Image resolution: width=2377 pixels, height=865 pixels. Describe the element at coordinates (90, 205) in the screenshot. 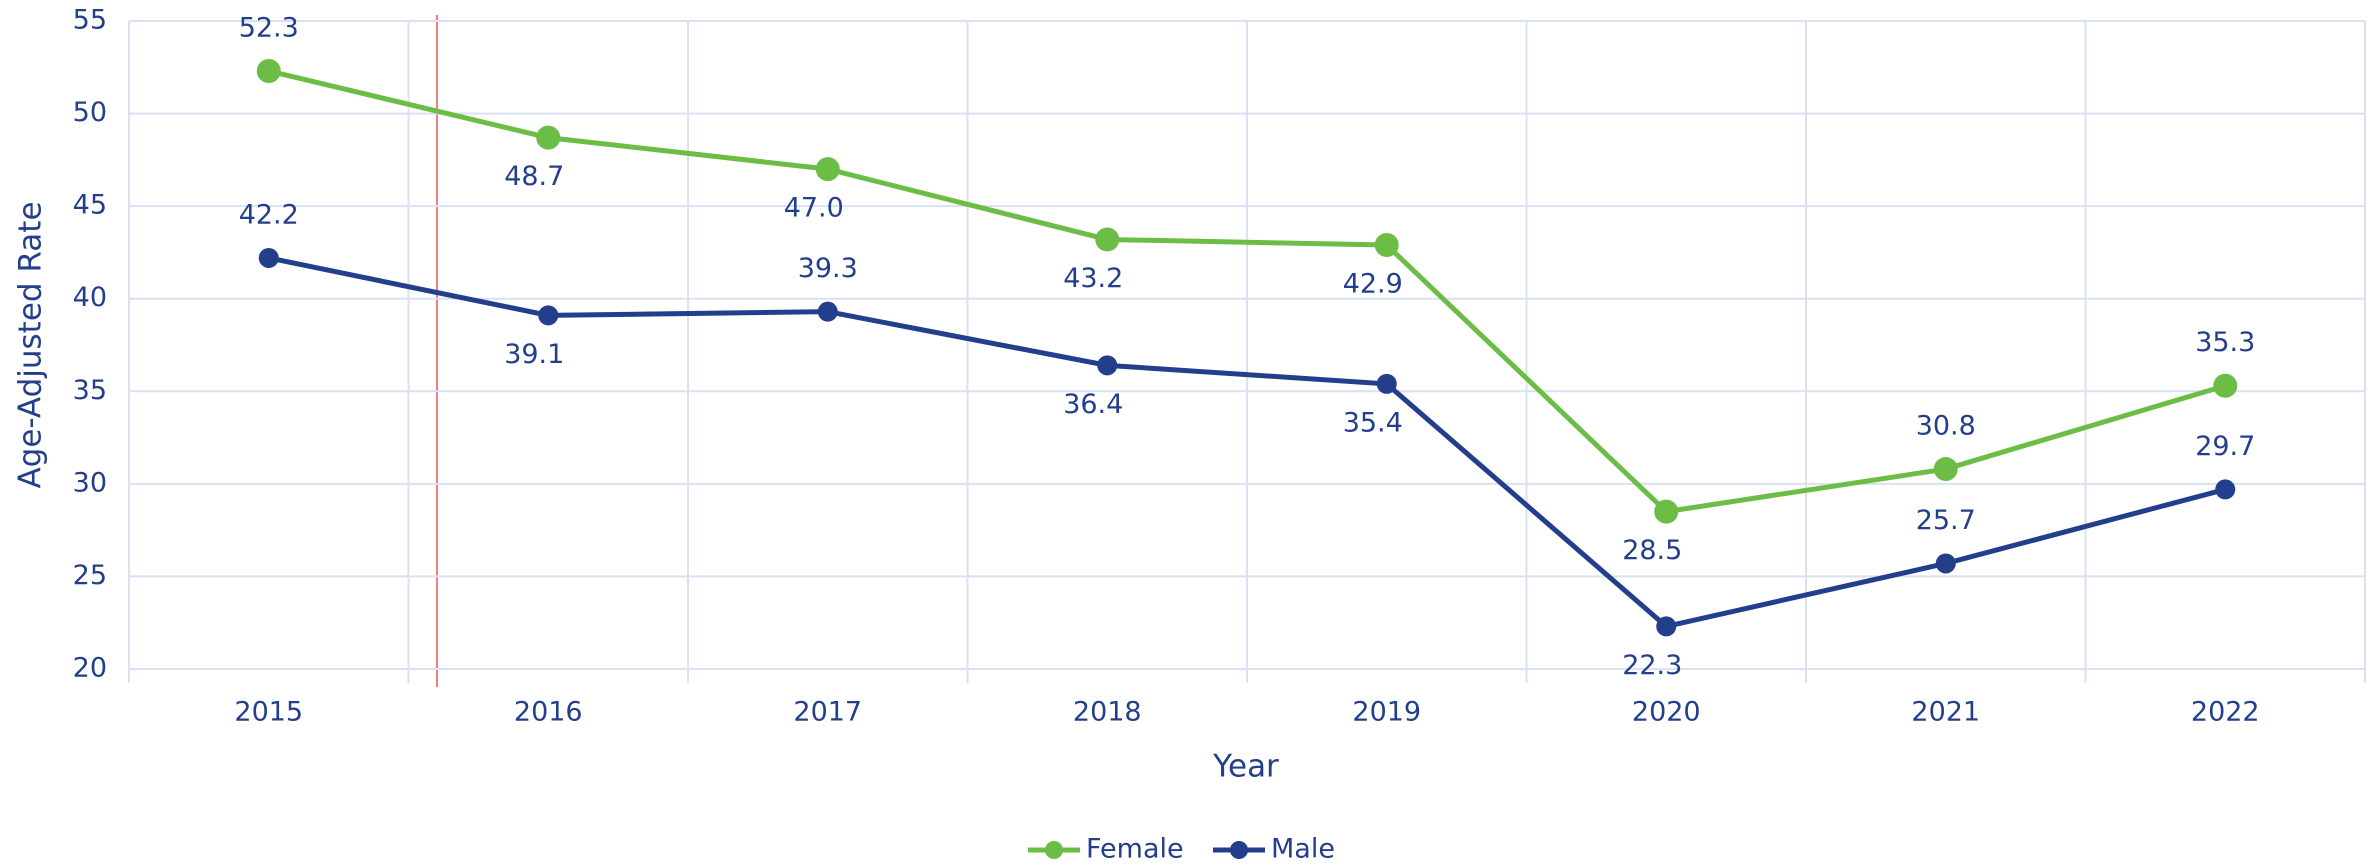

I see `y-tick-label: 45` at that location.